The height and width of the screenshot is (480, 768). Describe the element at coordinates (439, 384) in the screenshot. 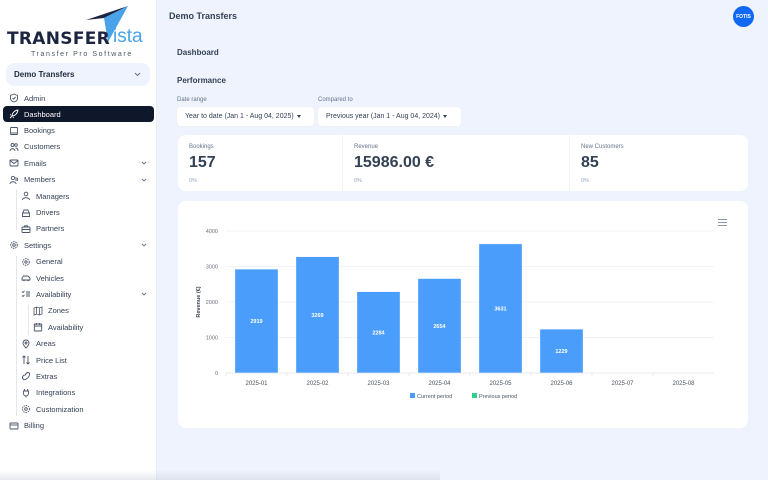

I see `x-tick-label: 2025-04` at that location.